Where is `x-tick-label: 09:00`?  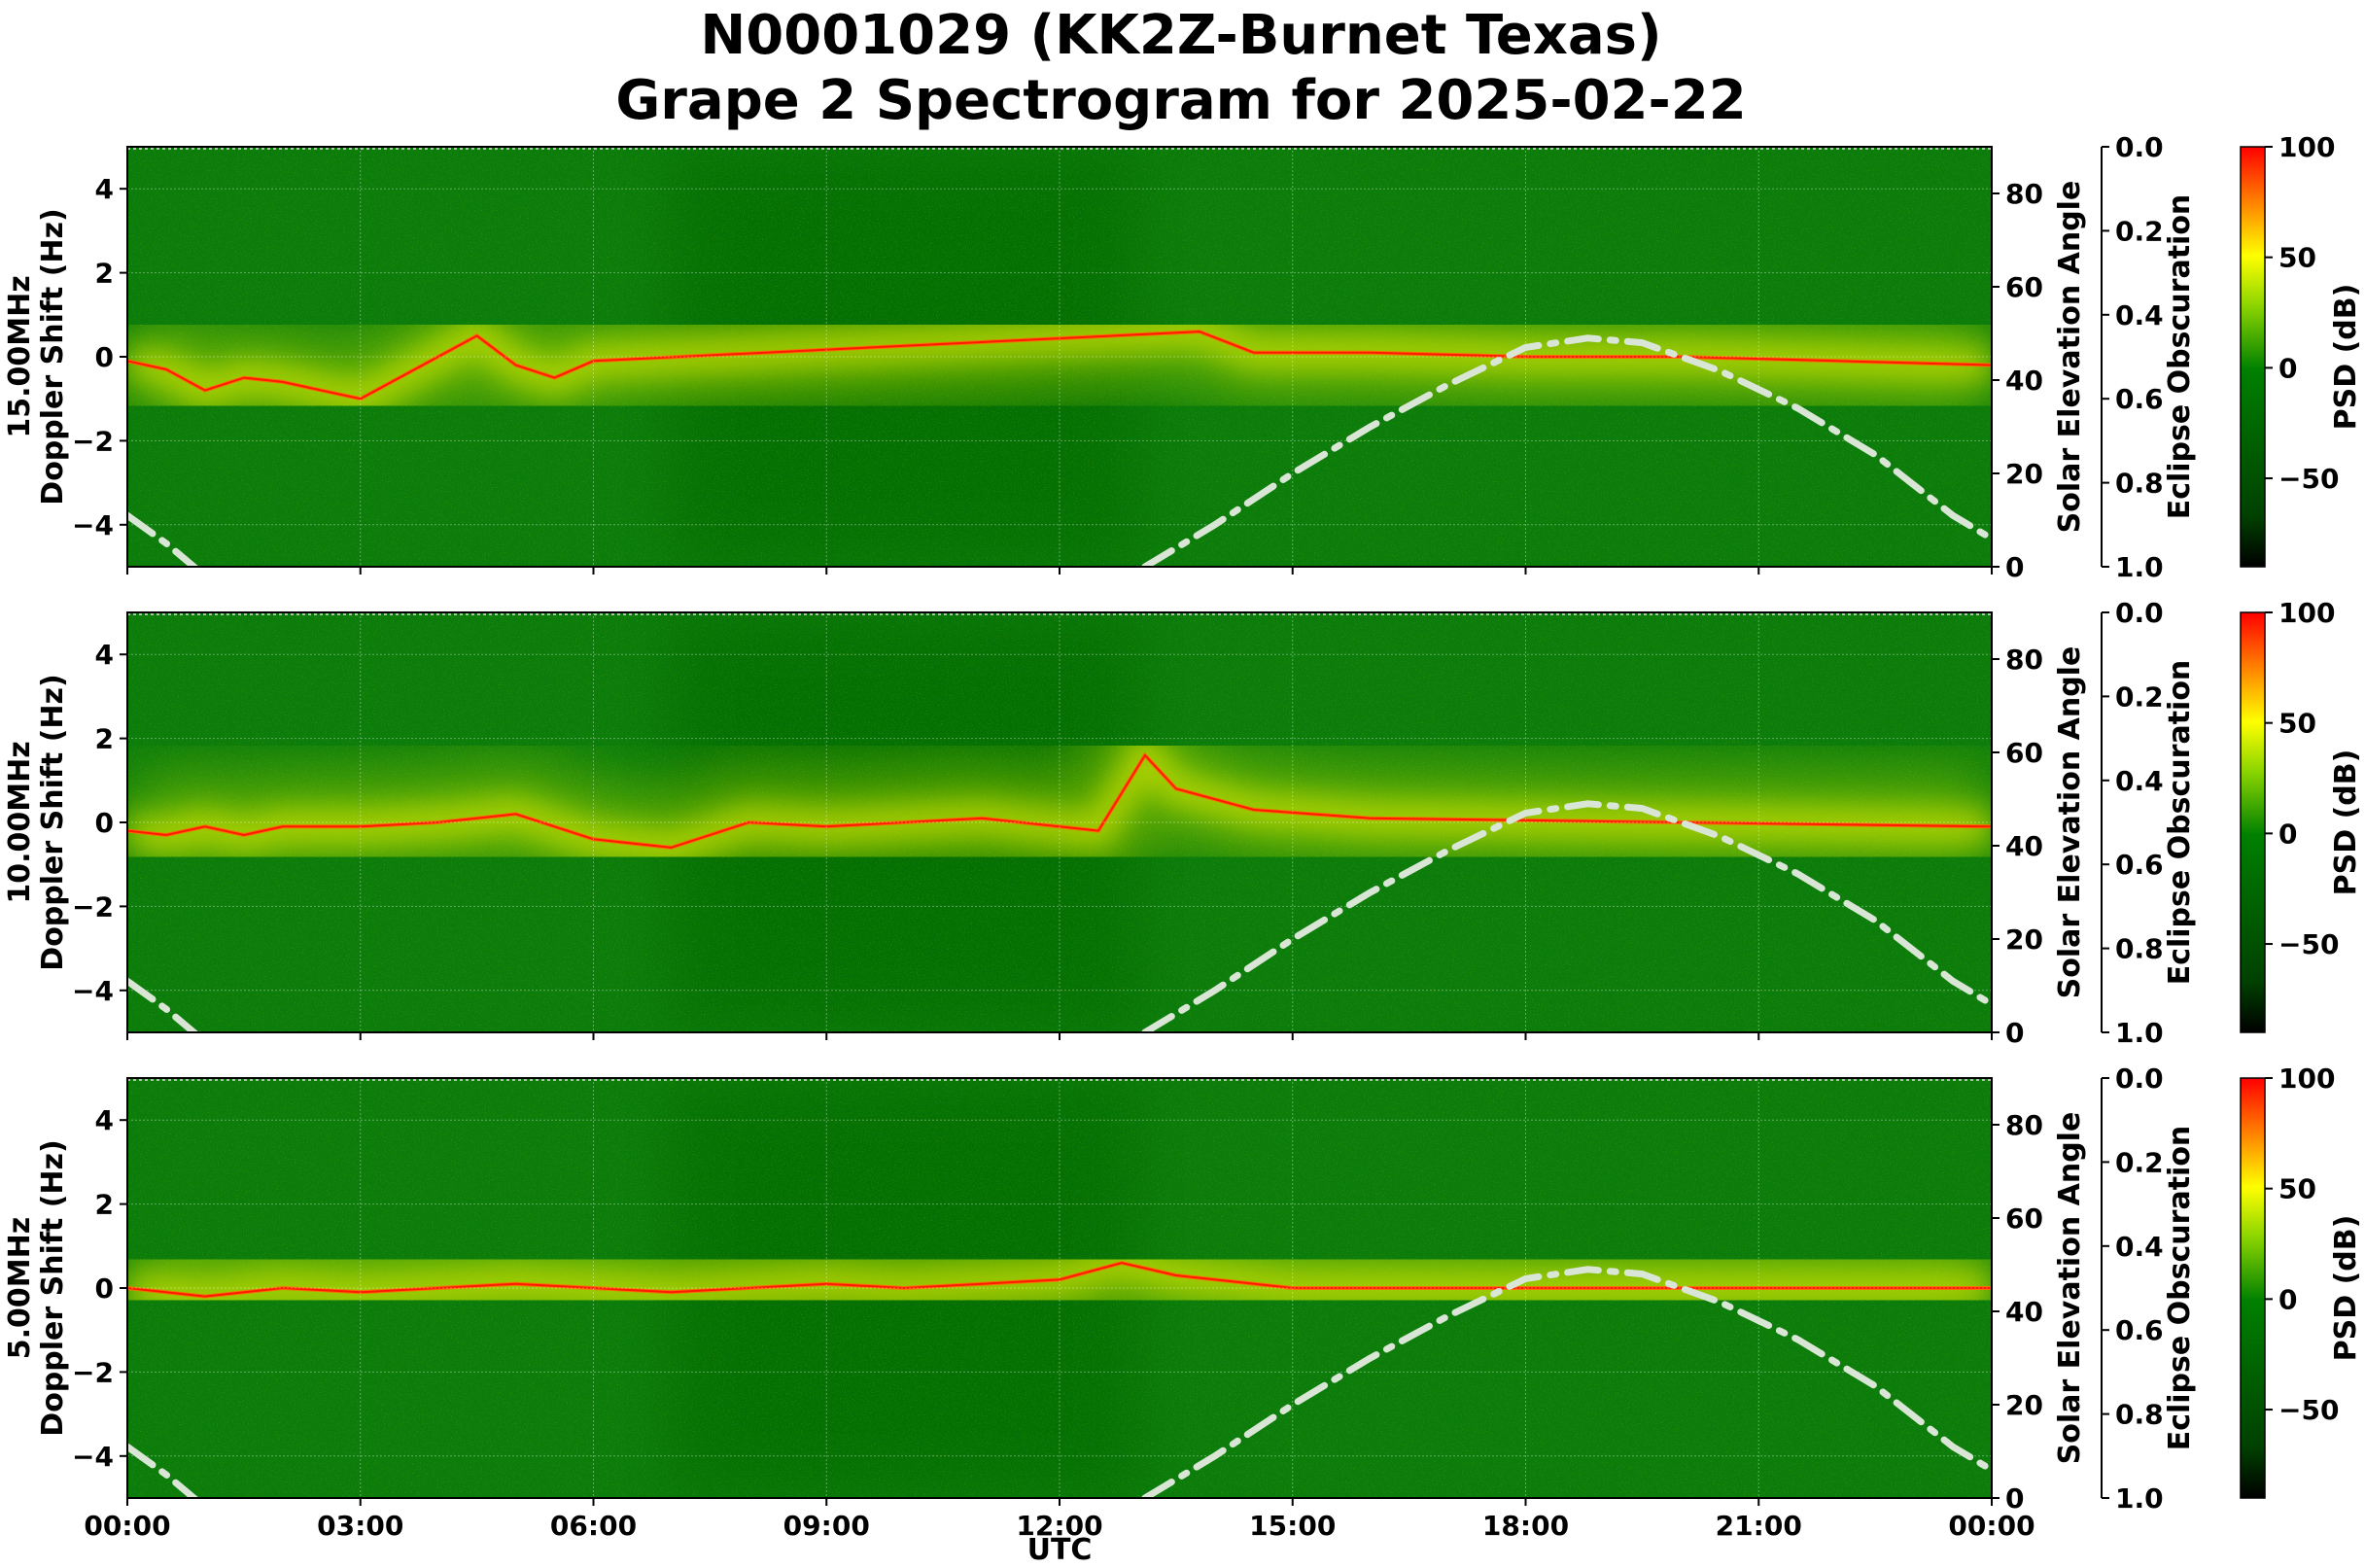
x-tick-label: 09:00 is located at coordinates (827, 1526).